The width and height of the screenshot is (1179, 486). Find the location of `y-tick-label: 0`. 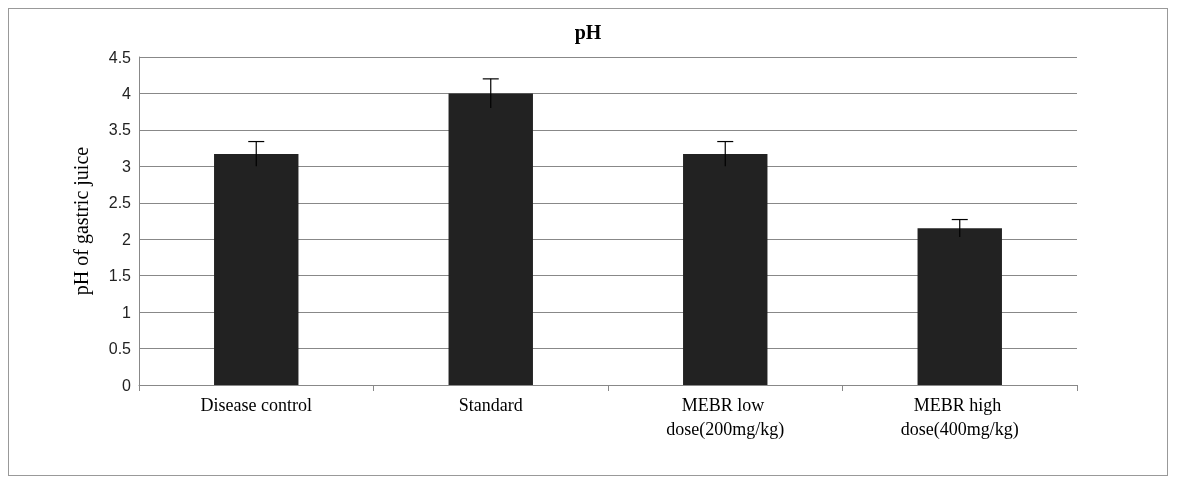

y-tick-label: 0 is located at coordinates (127, 385).